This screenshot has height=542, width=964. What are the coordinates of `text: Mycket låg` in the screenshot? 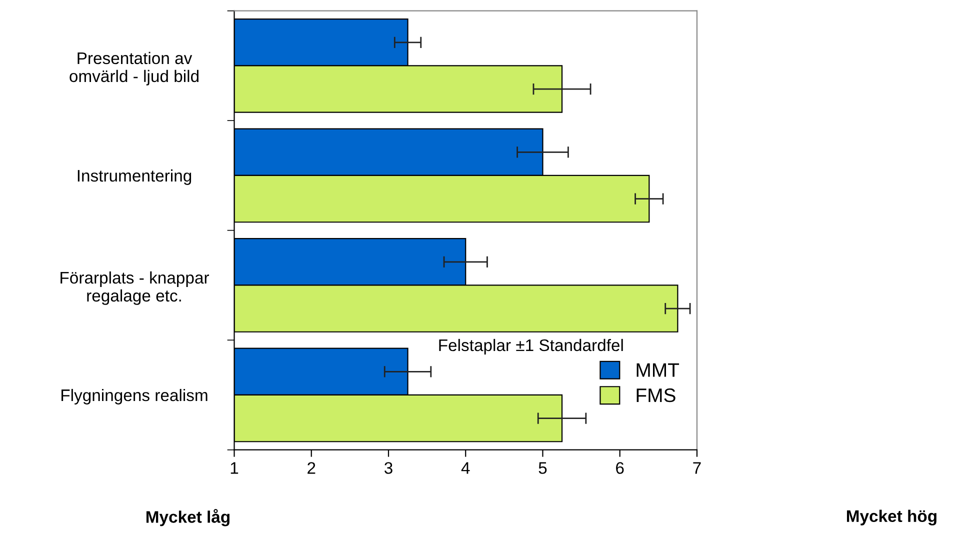 It's located at (188, 517).